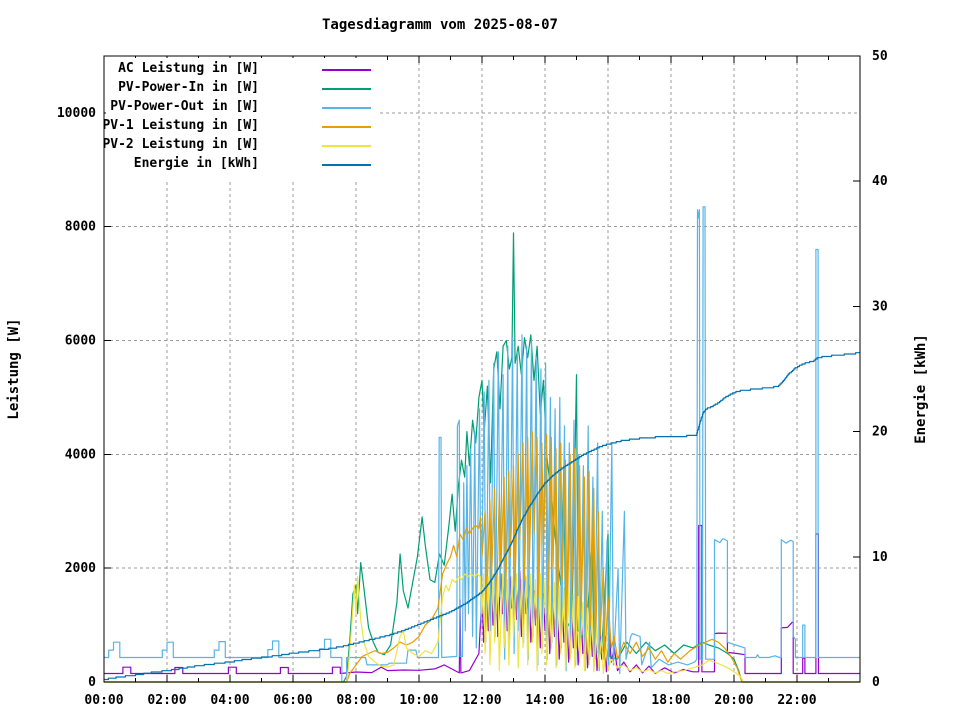 Image resolution: width=960 pixels, height=720 pixels. Describe the element at coordinates (80, 568) in the screenshot. I see `y-left-tick-label: 2000` at that location.